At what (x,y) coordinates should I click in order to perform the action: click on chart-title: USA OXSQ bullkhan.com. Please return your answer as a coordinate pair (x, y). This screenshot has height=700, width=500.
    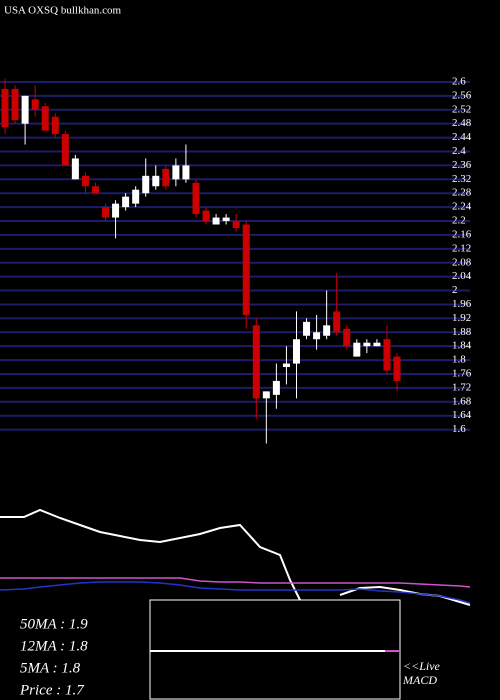
    Looking at the image, I should click on (62, 11).